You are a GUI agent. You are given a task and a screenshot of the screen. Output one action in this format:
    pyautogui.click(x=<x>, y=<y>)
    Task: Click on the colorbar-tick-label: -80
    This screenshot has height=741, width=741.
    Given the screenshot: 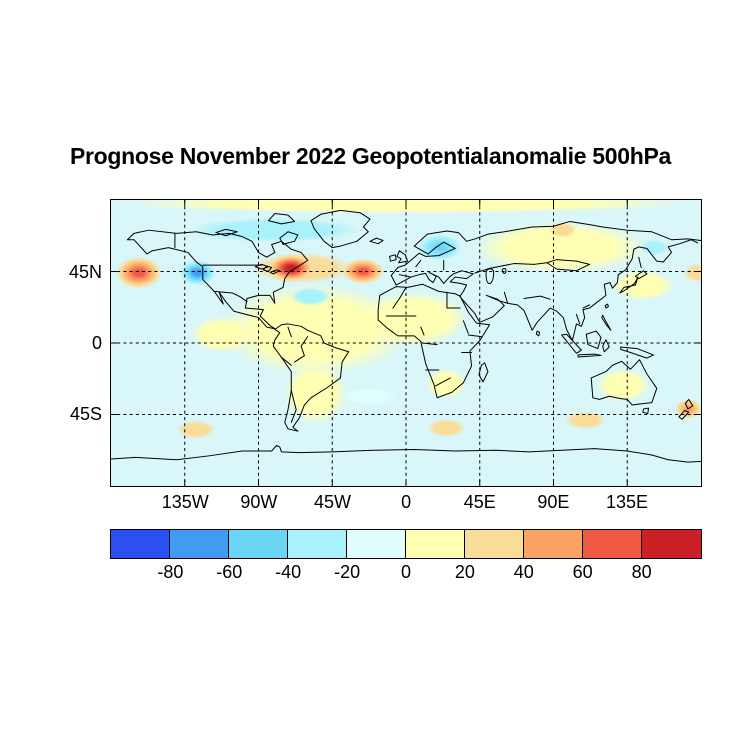 What is the action you would take?
    pyautogui.click(x=170, y=572)
    